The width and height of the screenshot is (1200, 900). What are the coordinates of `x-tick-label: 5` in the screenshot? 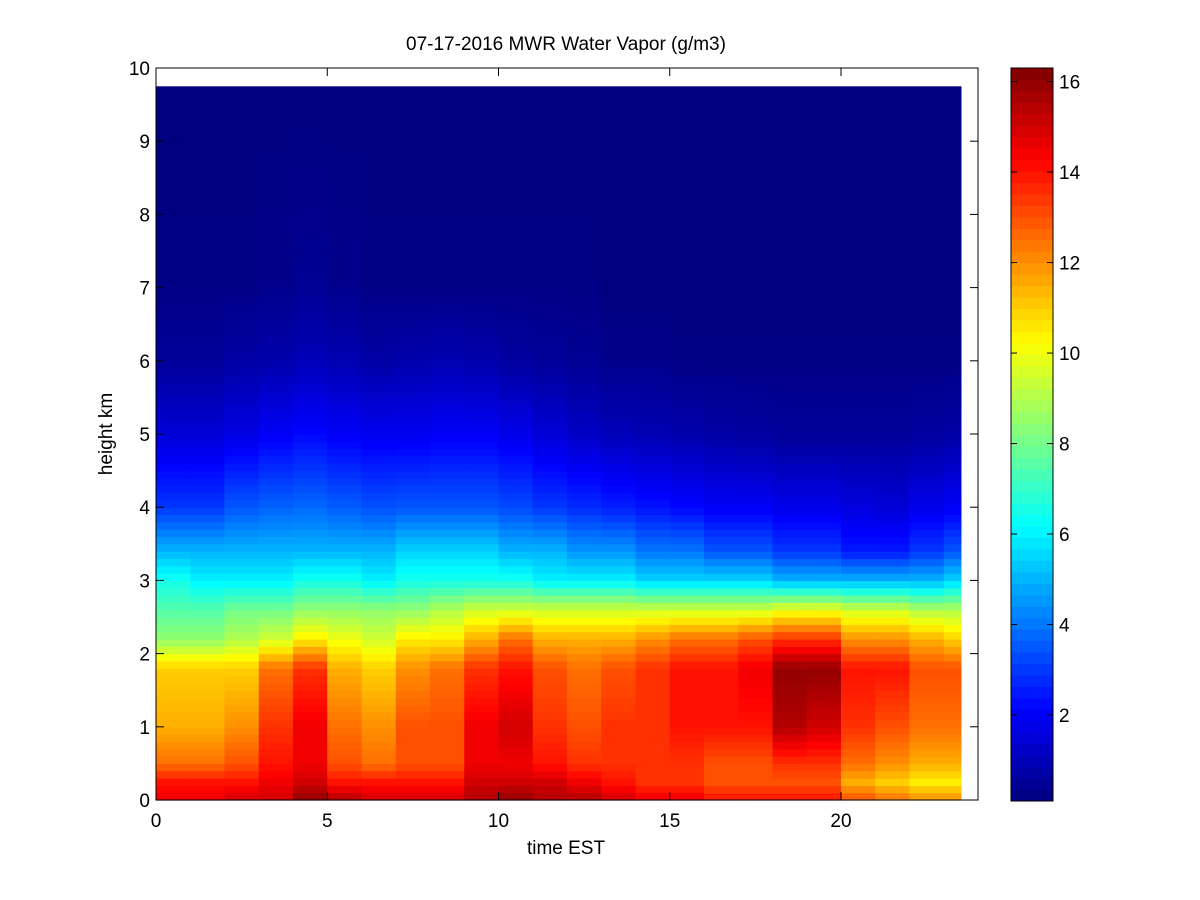 It's located at (327, 821).